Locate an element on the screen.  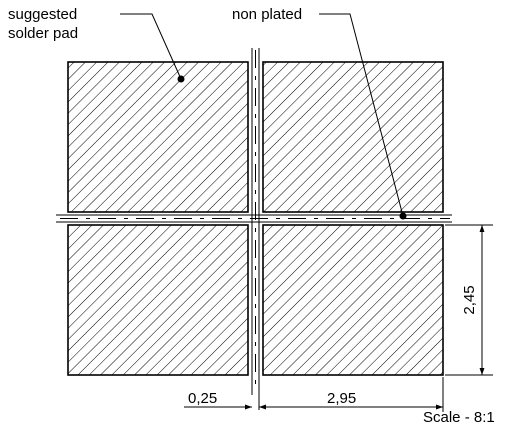
pad-top-left is located at coordinates (158, 137).